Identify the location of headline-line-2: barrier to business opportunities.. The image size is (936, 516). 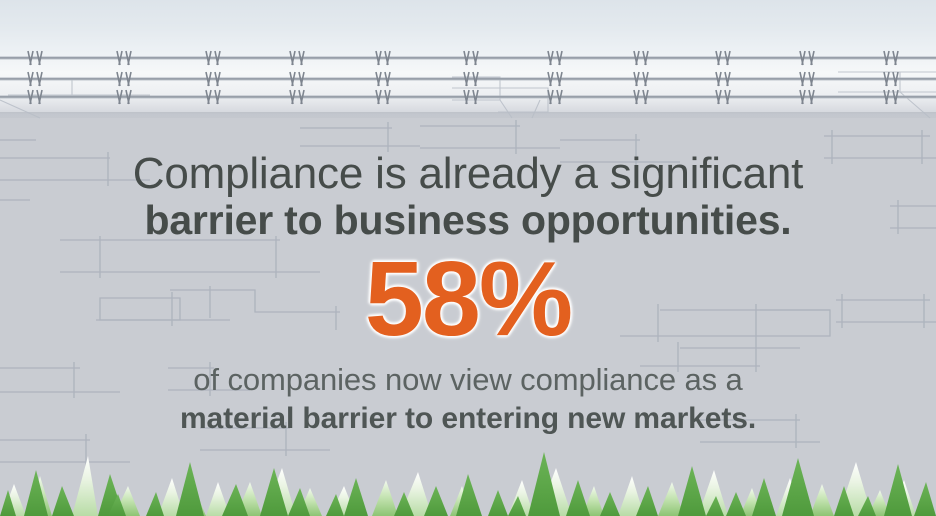
(468, 220).